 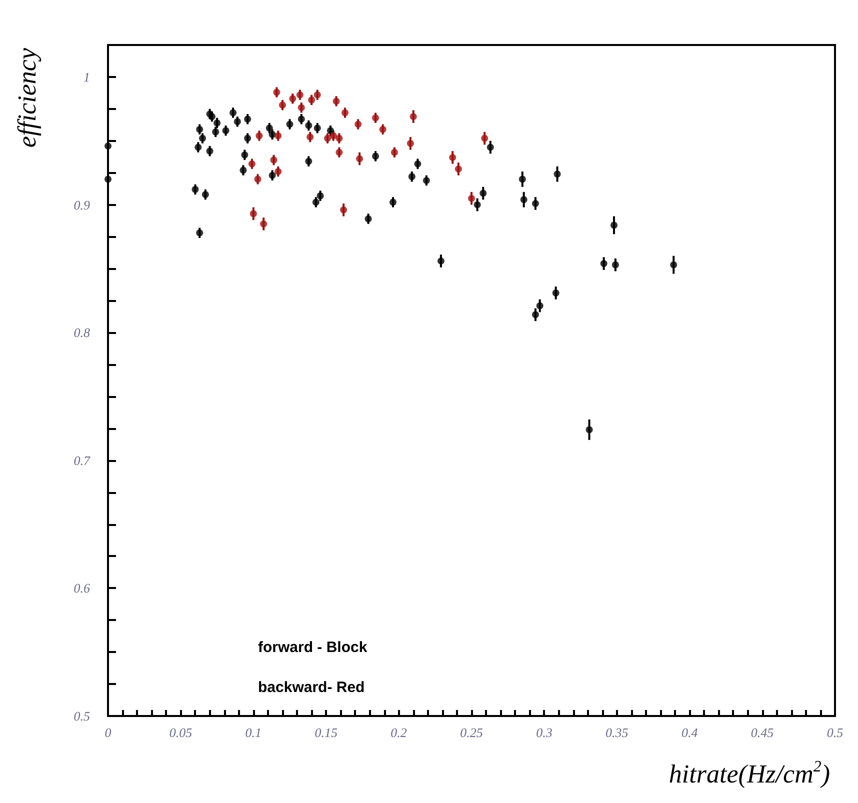 What do you see at coordinates (82, 716) in the screenshot?
I see `y-tick-label: 0.5` at bounding box center [82, 716].